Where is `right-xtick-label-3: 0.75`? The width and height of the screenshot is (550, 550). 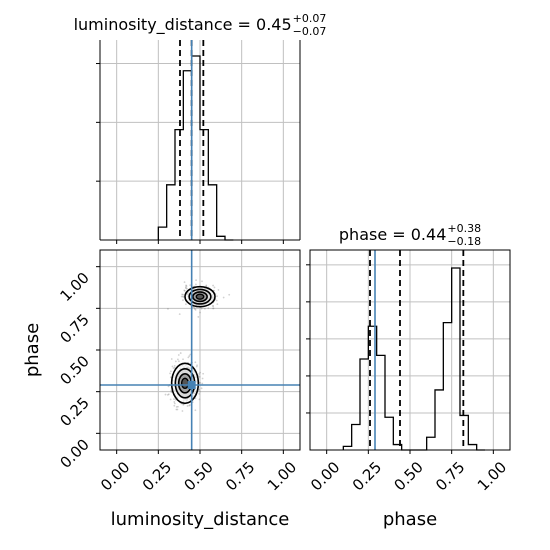 right-xtick-label-3: 0.75 is located at coordinates (450, 476).